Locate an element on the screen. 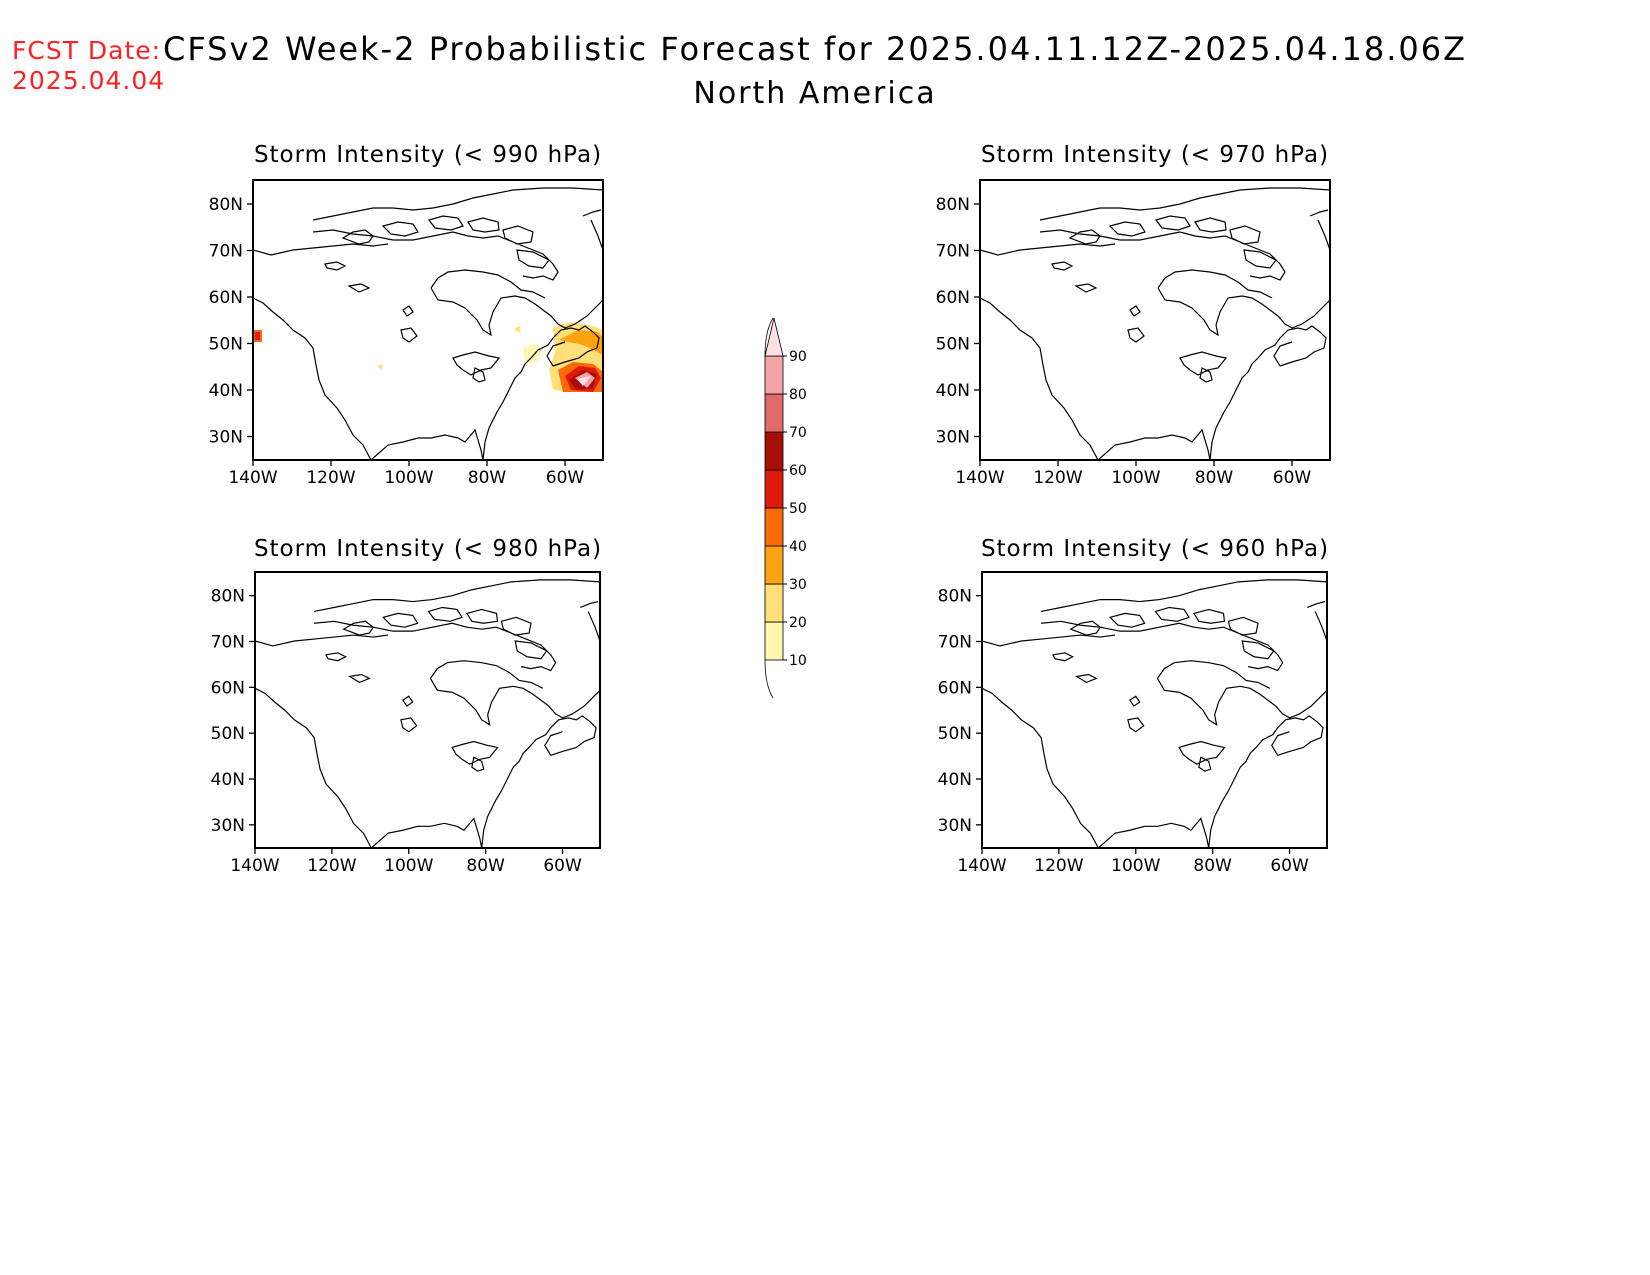 The image size is (1650, 1275). colorbar-label: 90 is located at coordinates (798, 357).